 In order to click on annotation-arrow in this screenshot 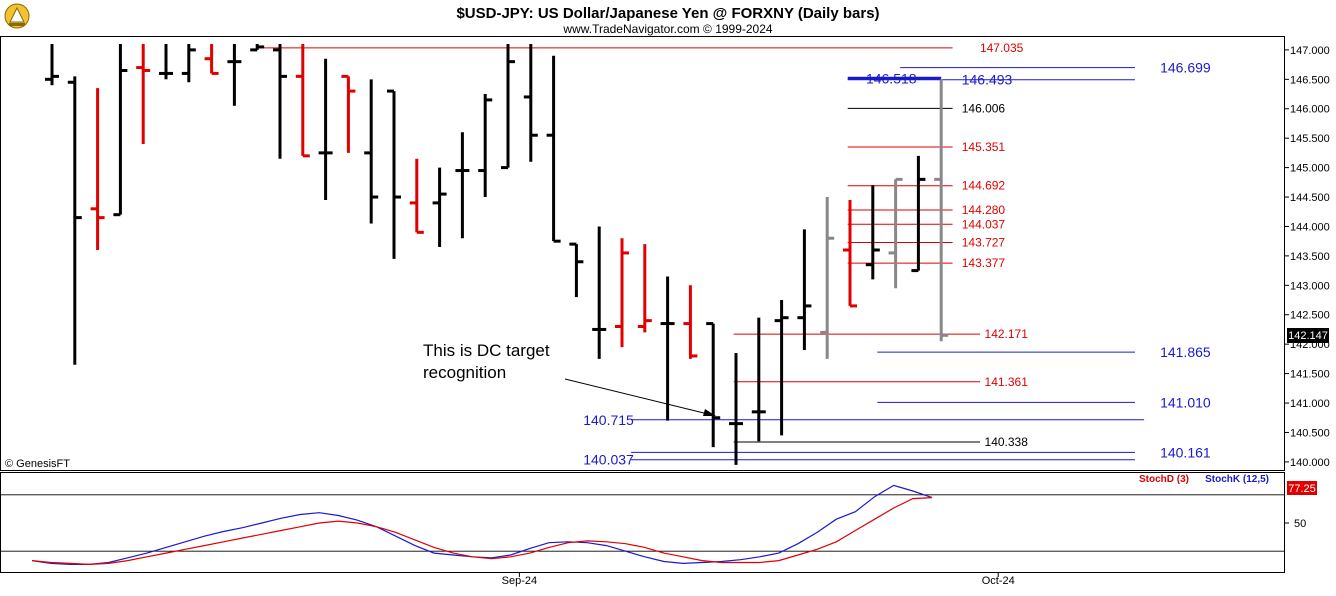, I will do `click(638, 397)`.